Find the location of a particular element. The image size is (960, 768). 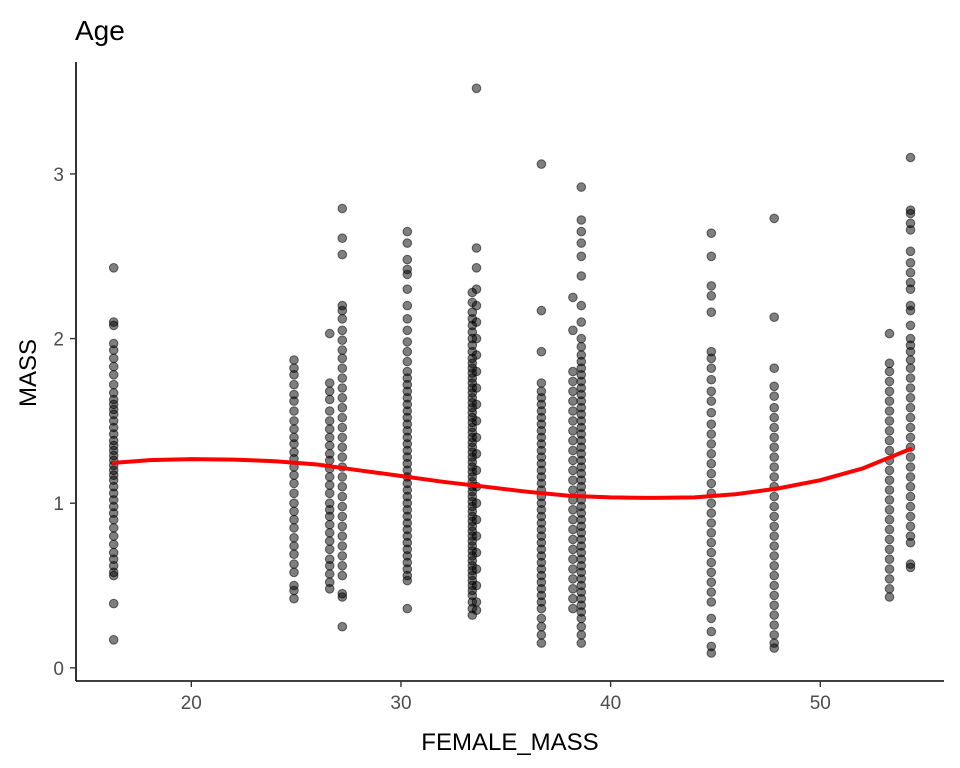

x-axis-ticks: 20 30 40 50 is located at coordinates (506, 697).